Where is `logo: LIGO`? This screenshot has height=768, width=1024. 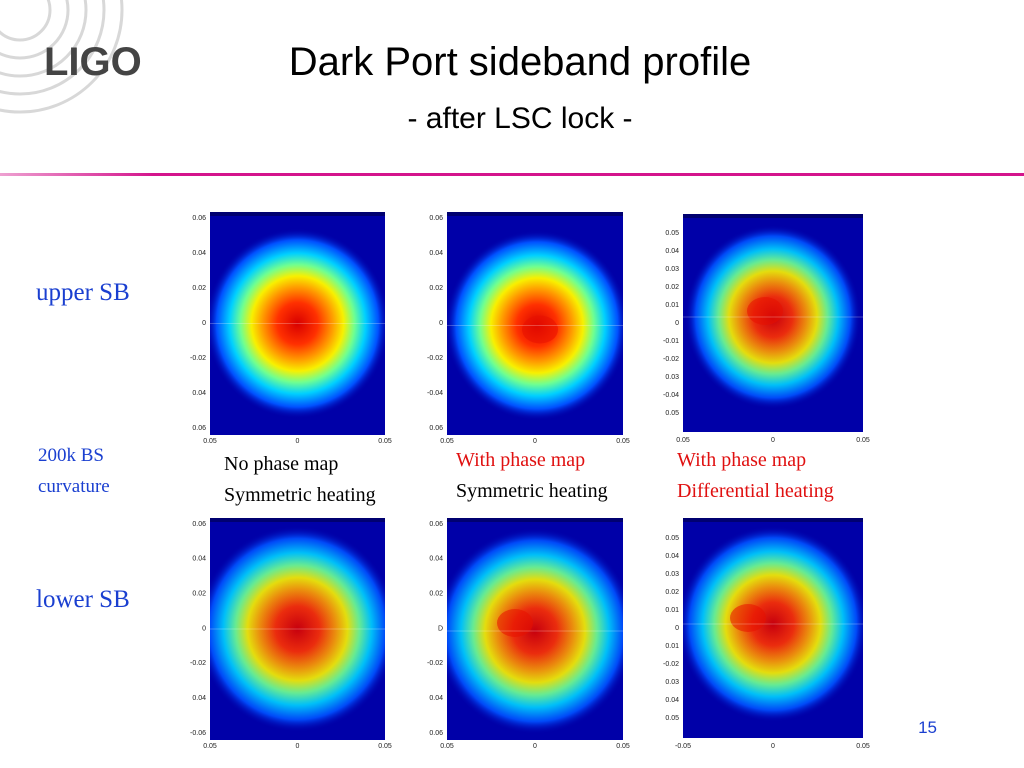
logo: LIGO is located at coordinates (93, 62).